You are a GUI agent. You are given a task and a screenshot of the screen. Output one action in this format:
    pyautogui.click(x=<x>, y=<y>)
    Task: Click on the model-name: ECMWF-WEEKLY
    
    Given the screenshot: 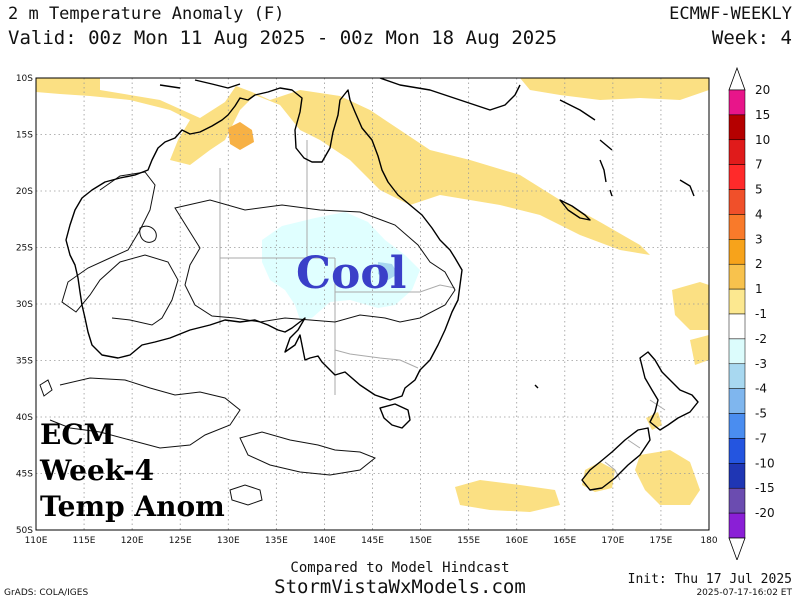 What is the action you would take?
    pyautogui.click(x=730, y=14)
    